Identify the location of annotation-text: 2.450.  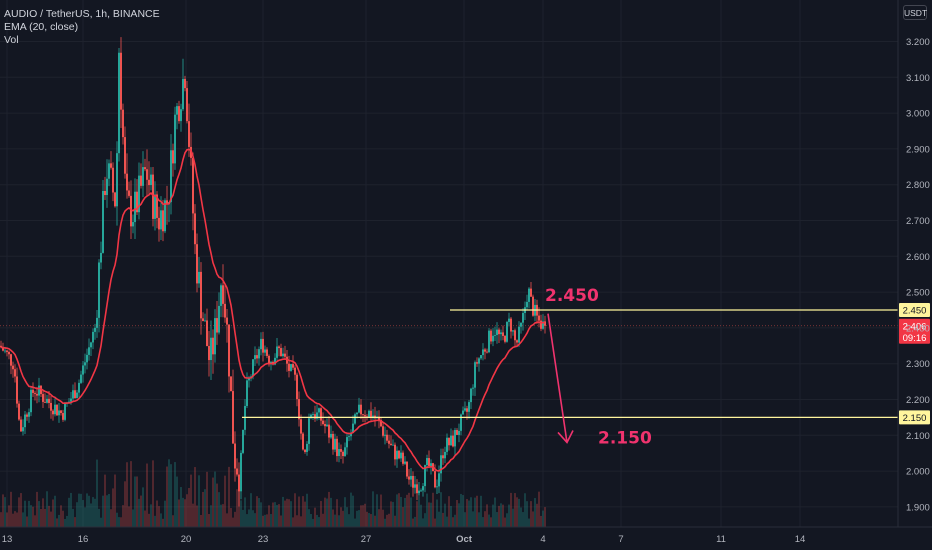
(572, 296).